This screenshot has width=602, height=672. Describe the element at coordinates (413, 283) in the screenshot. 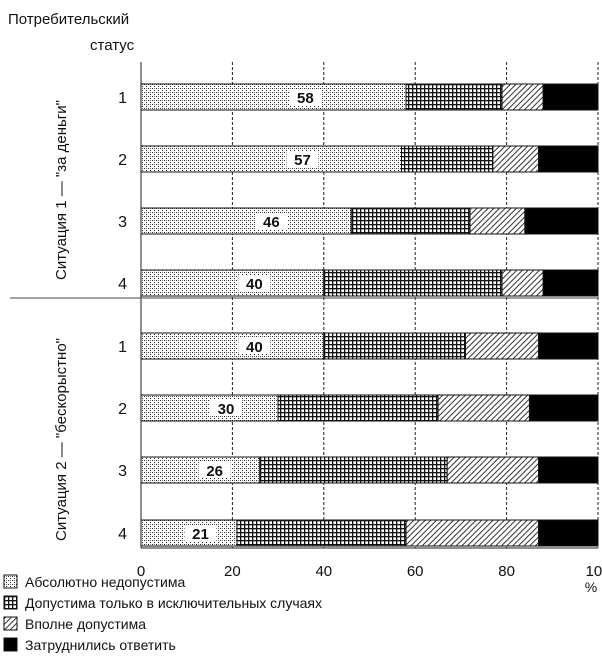

I see `bar-segment-g1-r4-s2` at that location.